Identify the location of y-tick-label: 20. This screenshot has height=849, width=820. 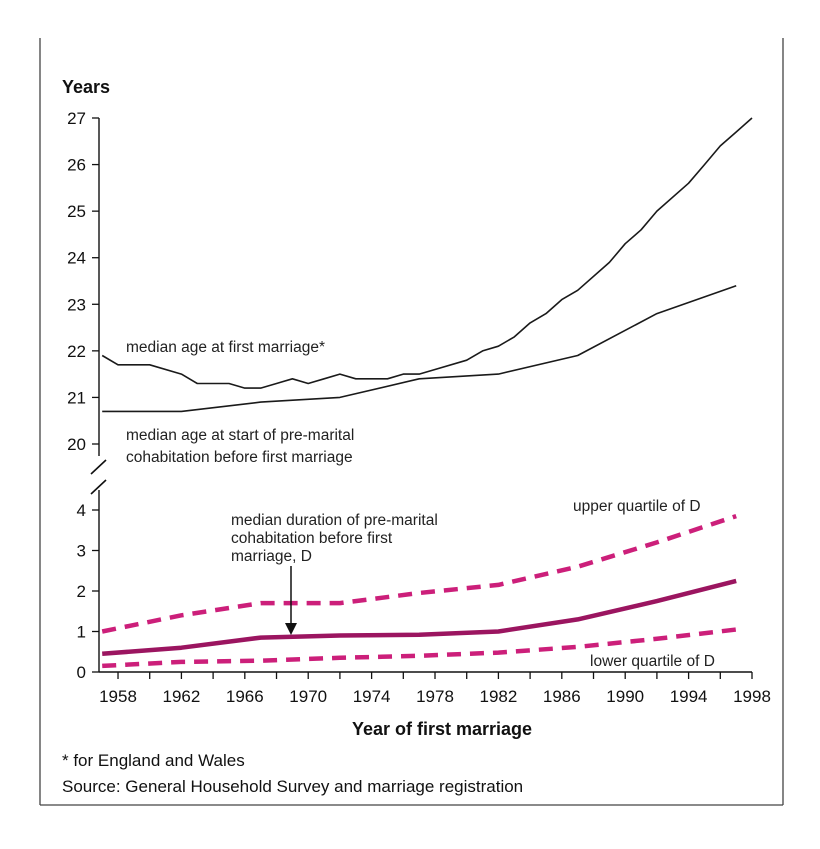
(76, 444).